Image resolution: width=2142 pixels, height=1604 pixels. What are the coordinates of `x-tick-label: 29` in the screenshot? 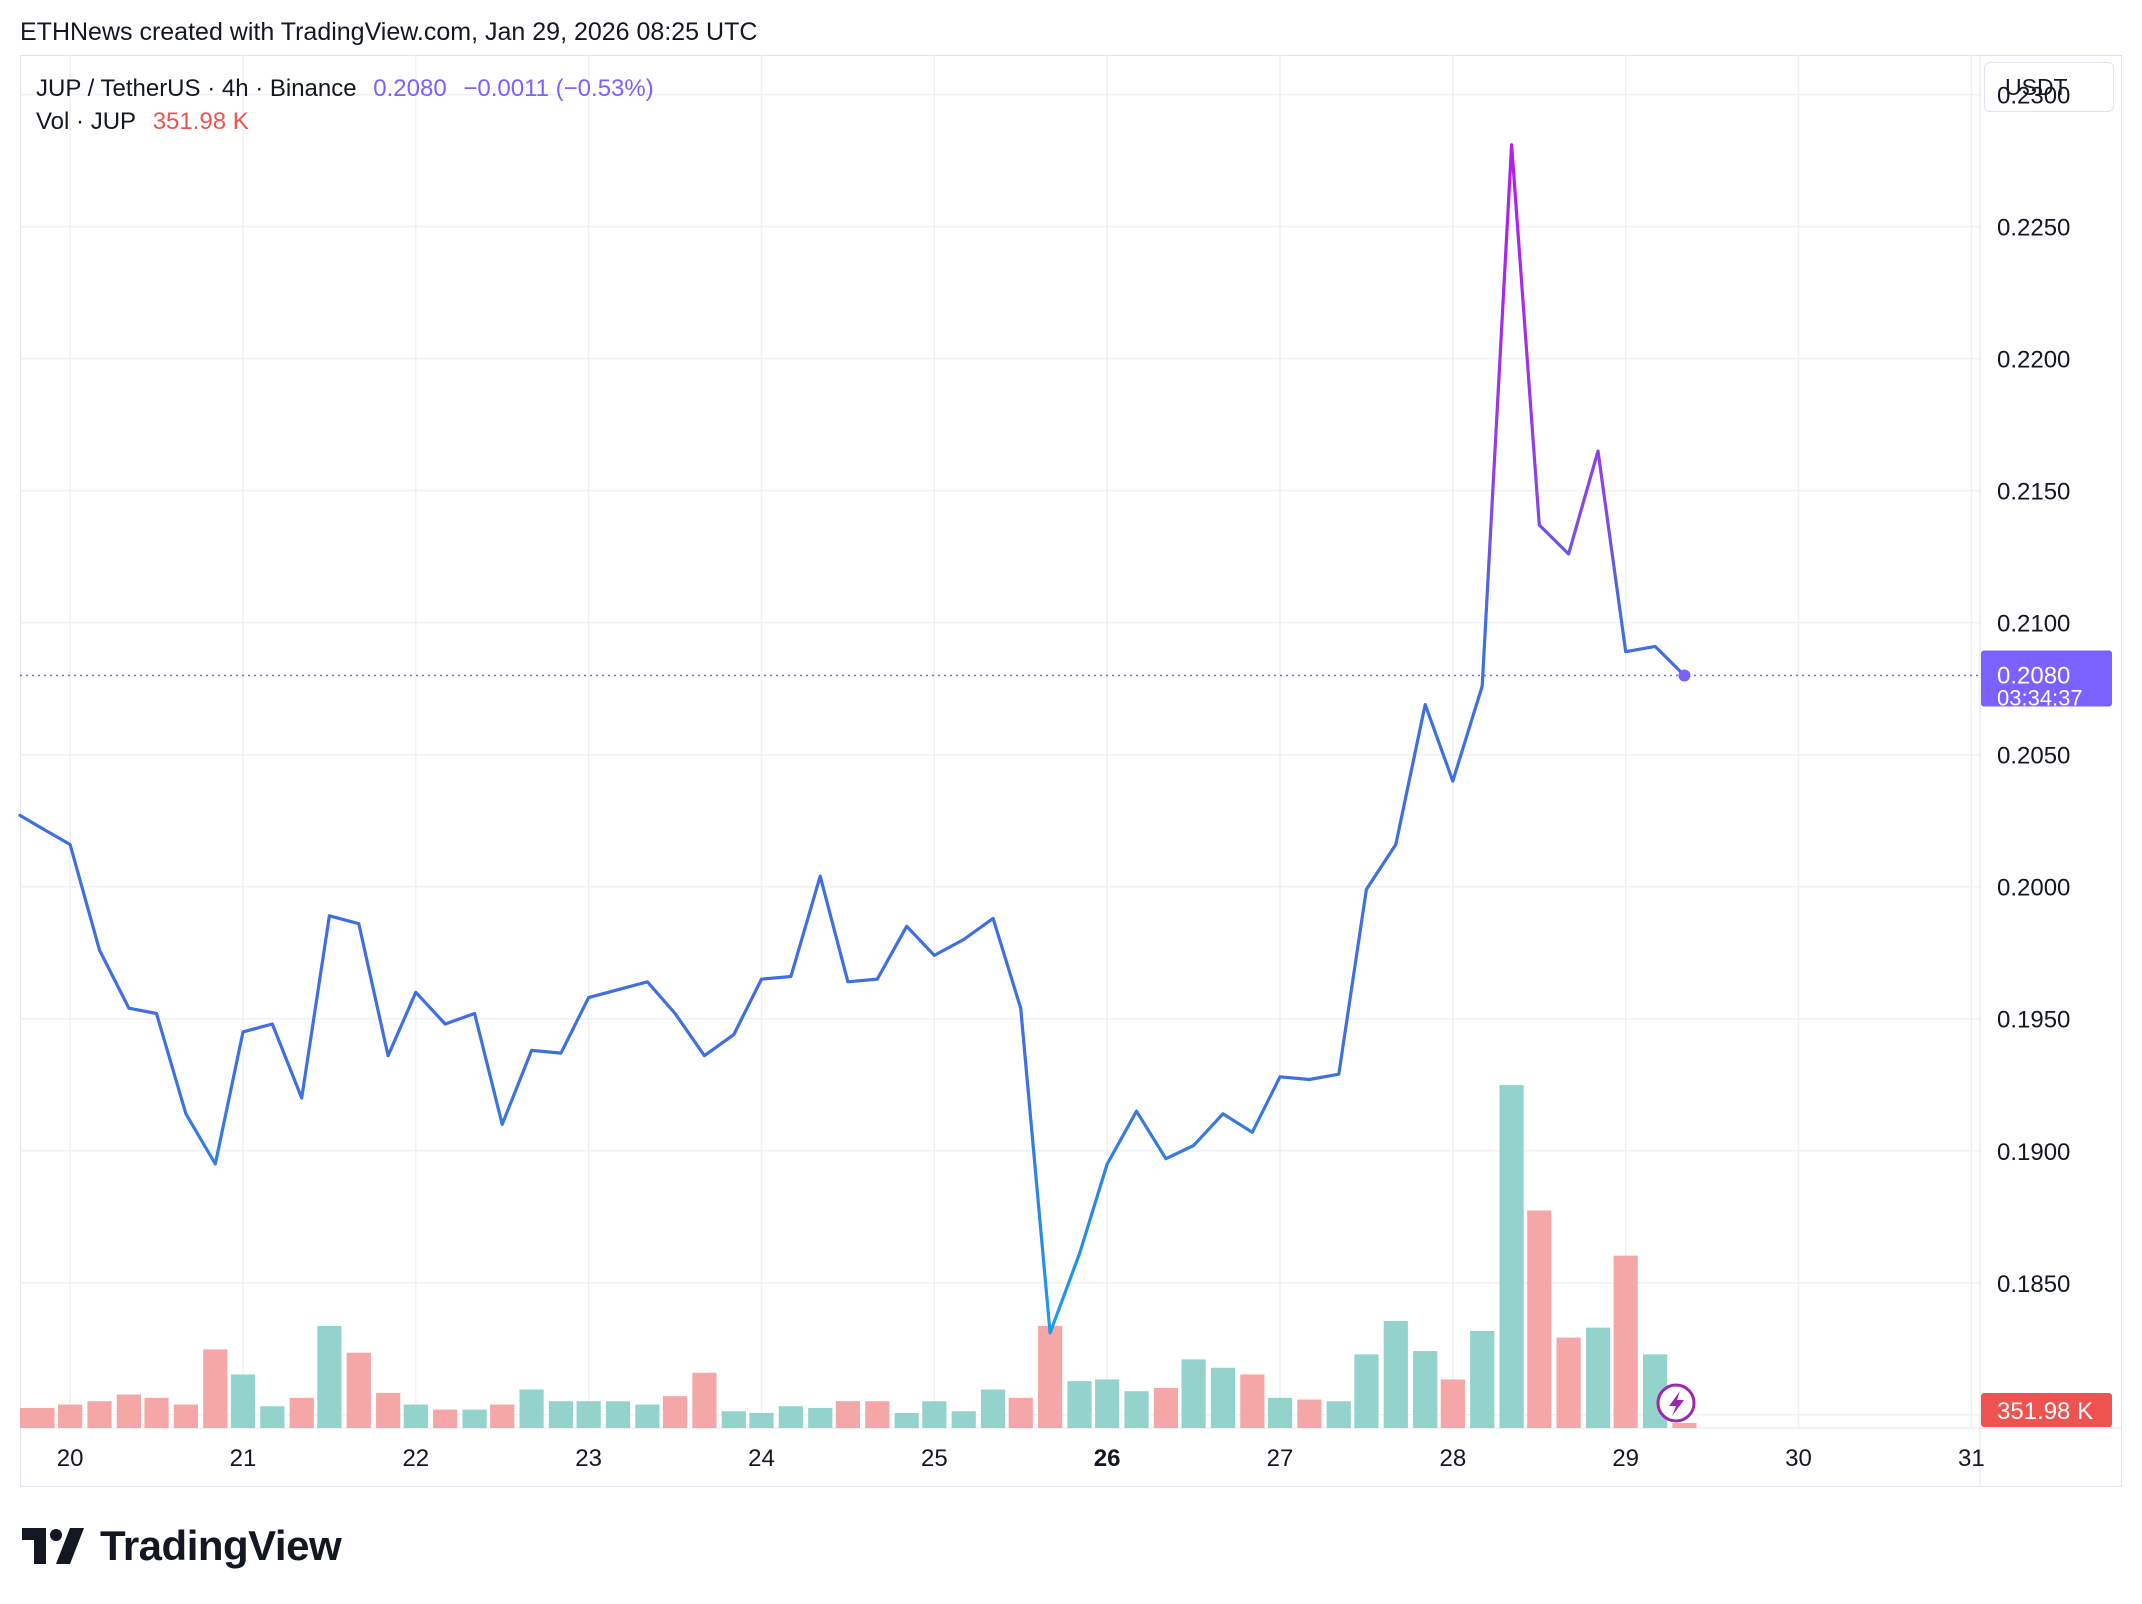 It's located at (1625, 1458).